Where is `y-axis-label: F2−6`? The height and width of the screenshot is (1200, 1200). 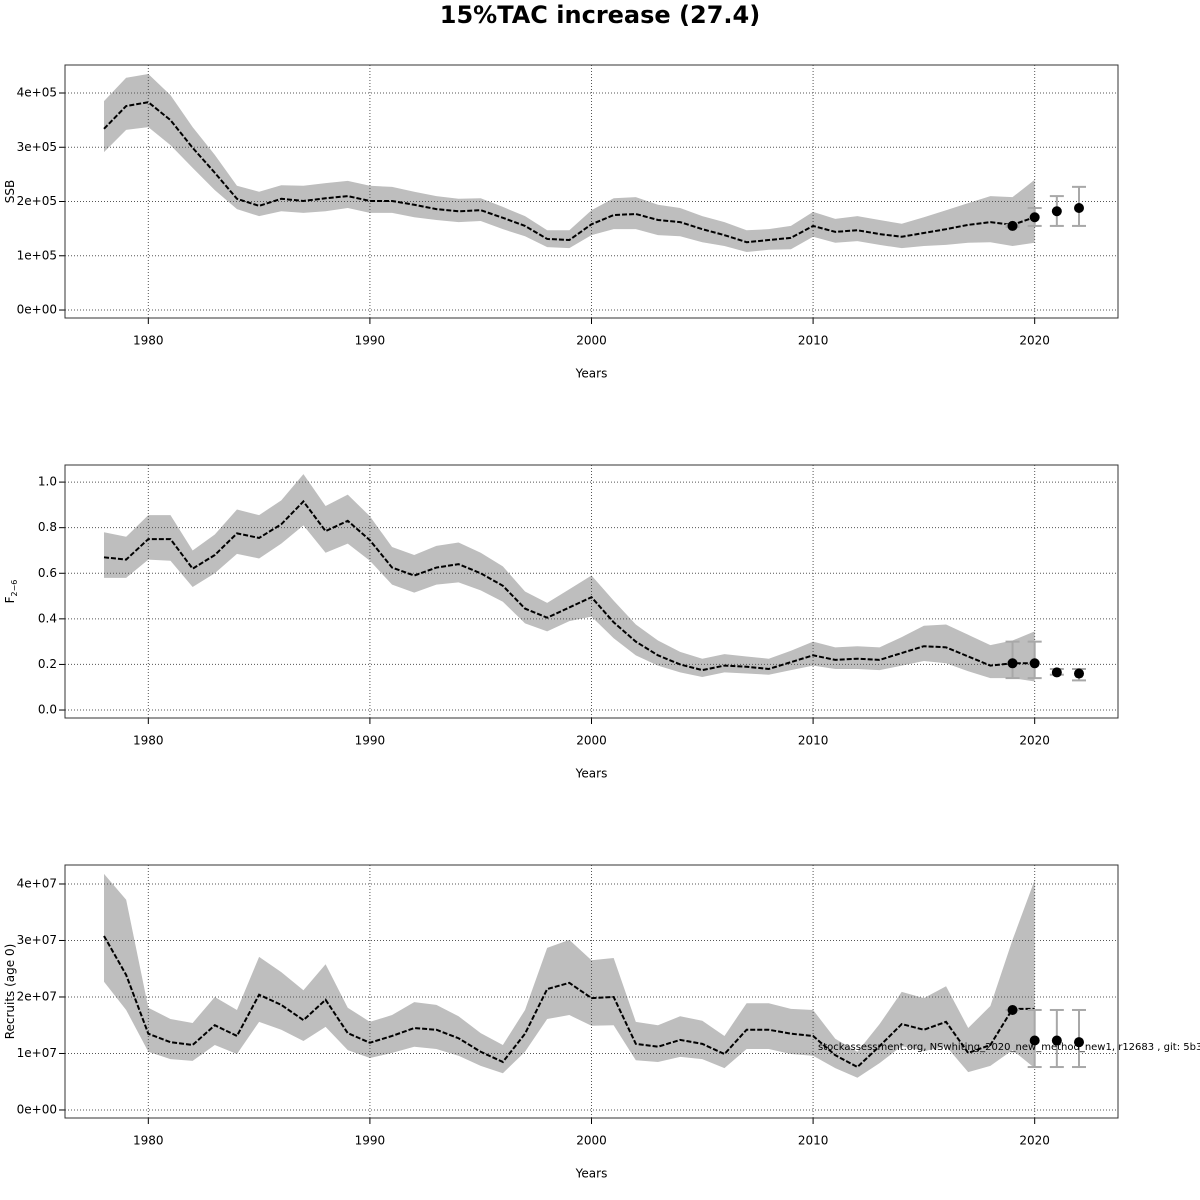
y-axis-label: F2−6 is located at coordinates (11, 592).